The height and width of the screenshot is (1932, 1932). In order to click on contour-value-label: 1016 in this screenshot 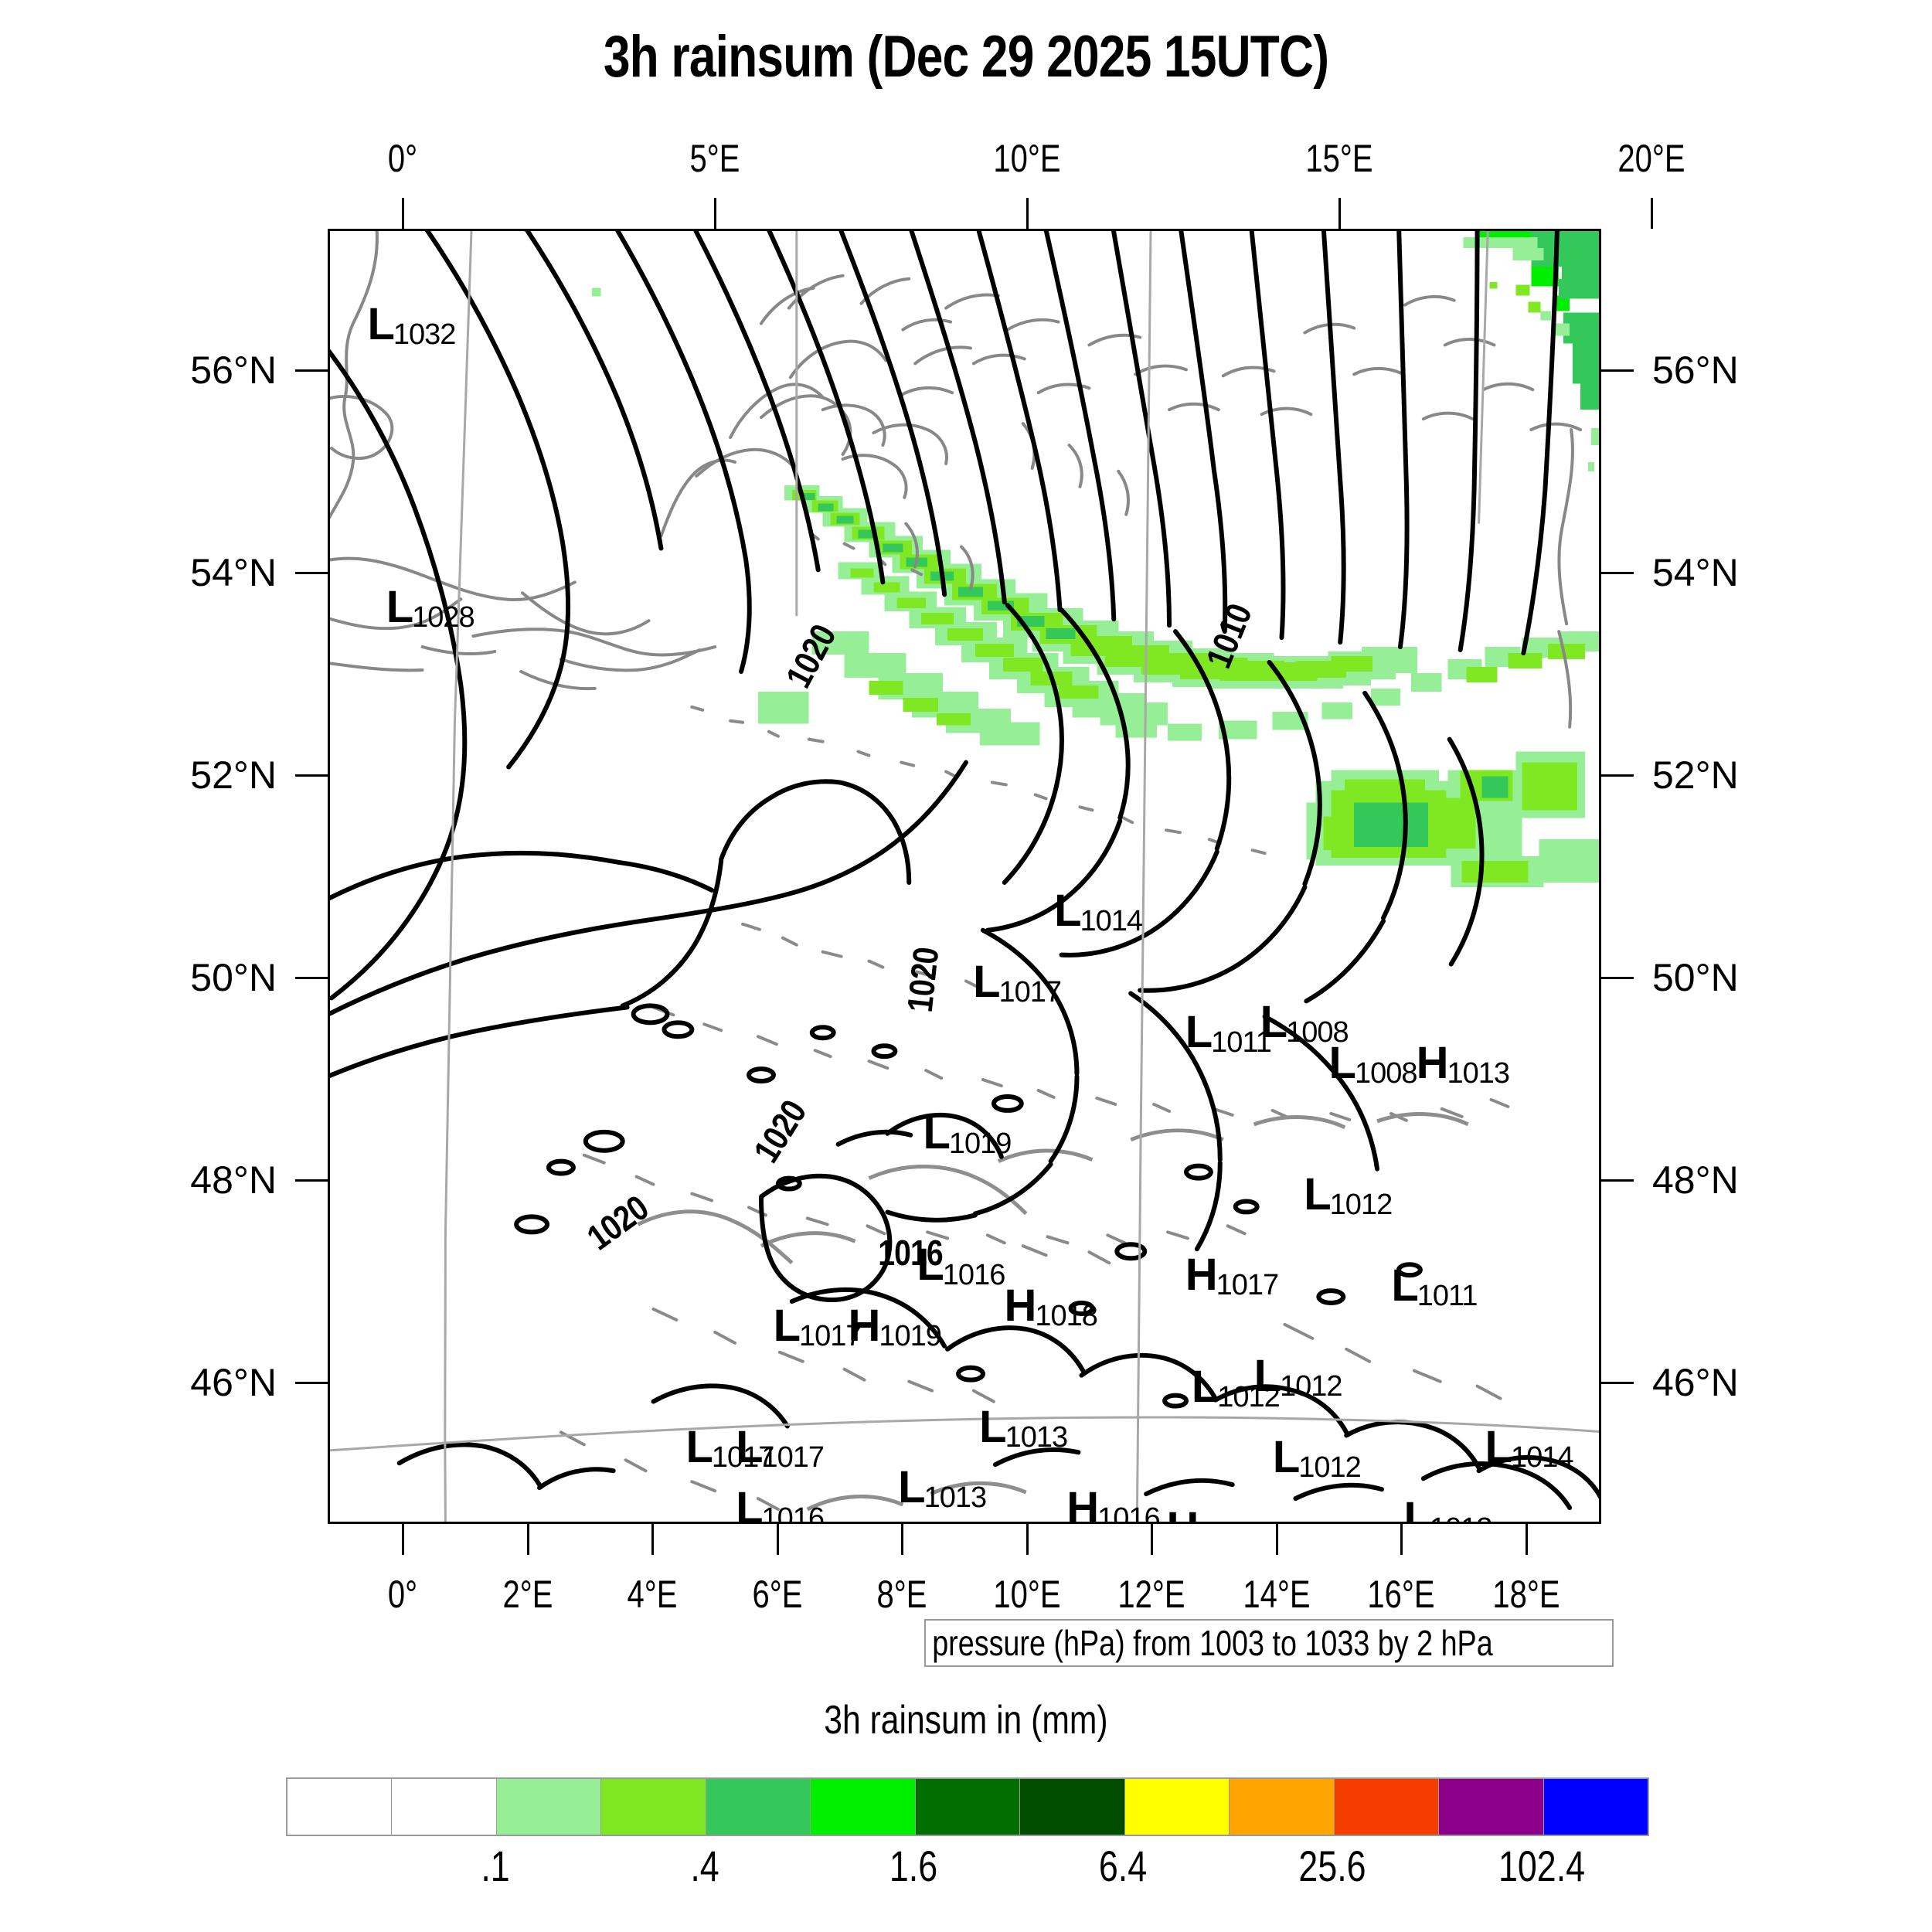, I will do `click(911, 1254)`.